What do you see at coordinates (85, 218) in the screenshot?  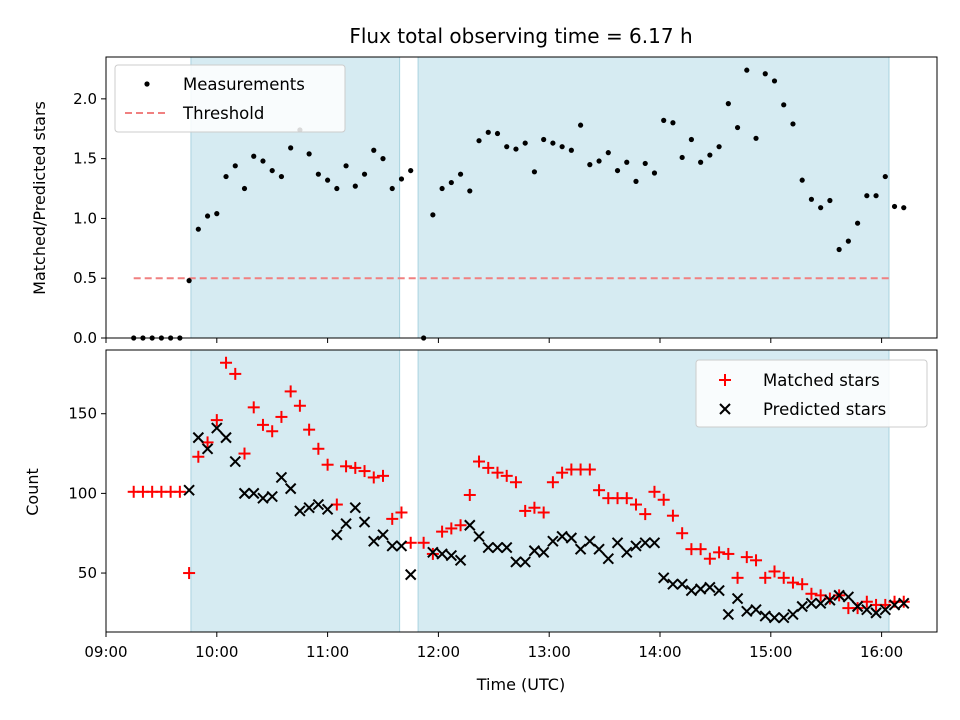 I see `top-y-tick-label-2: 1.0` at bounding box center [85, 218].